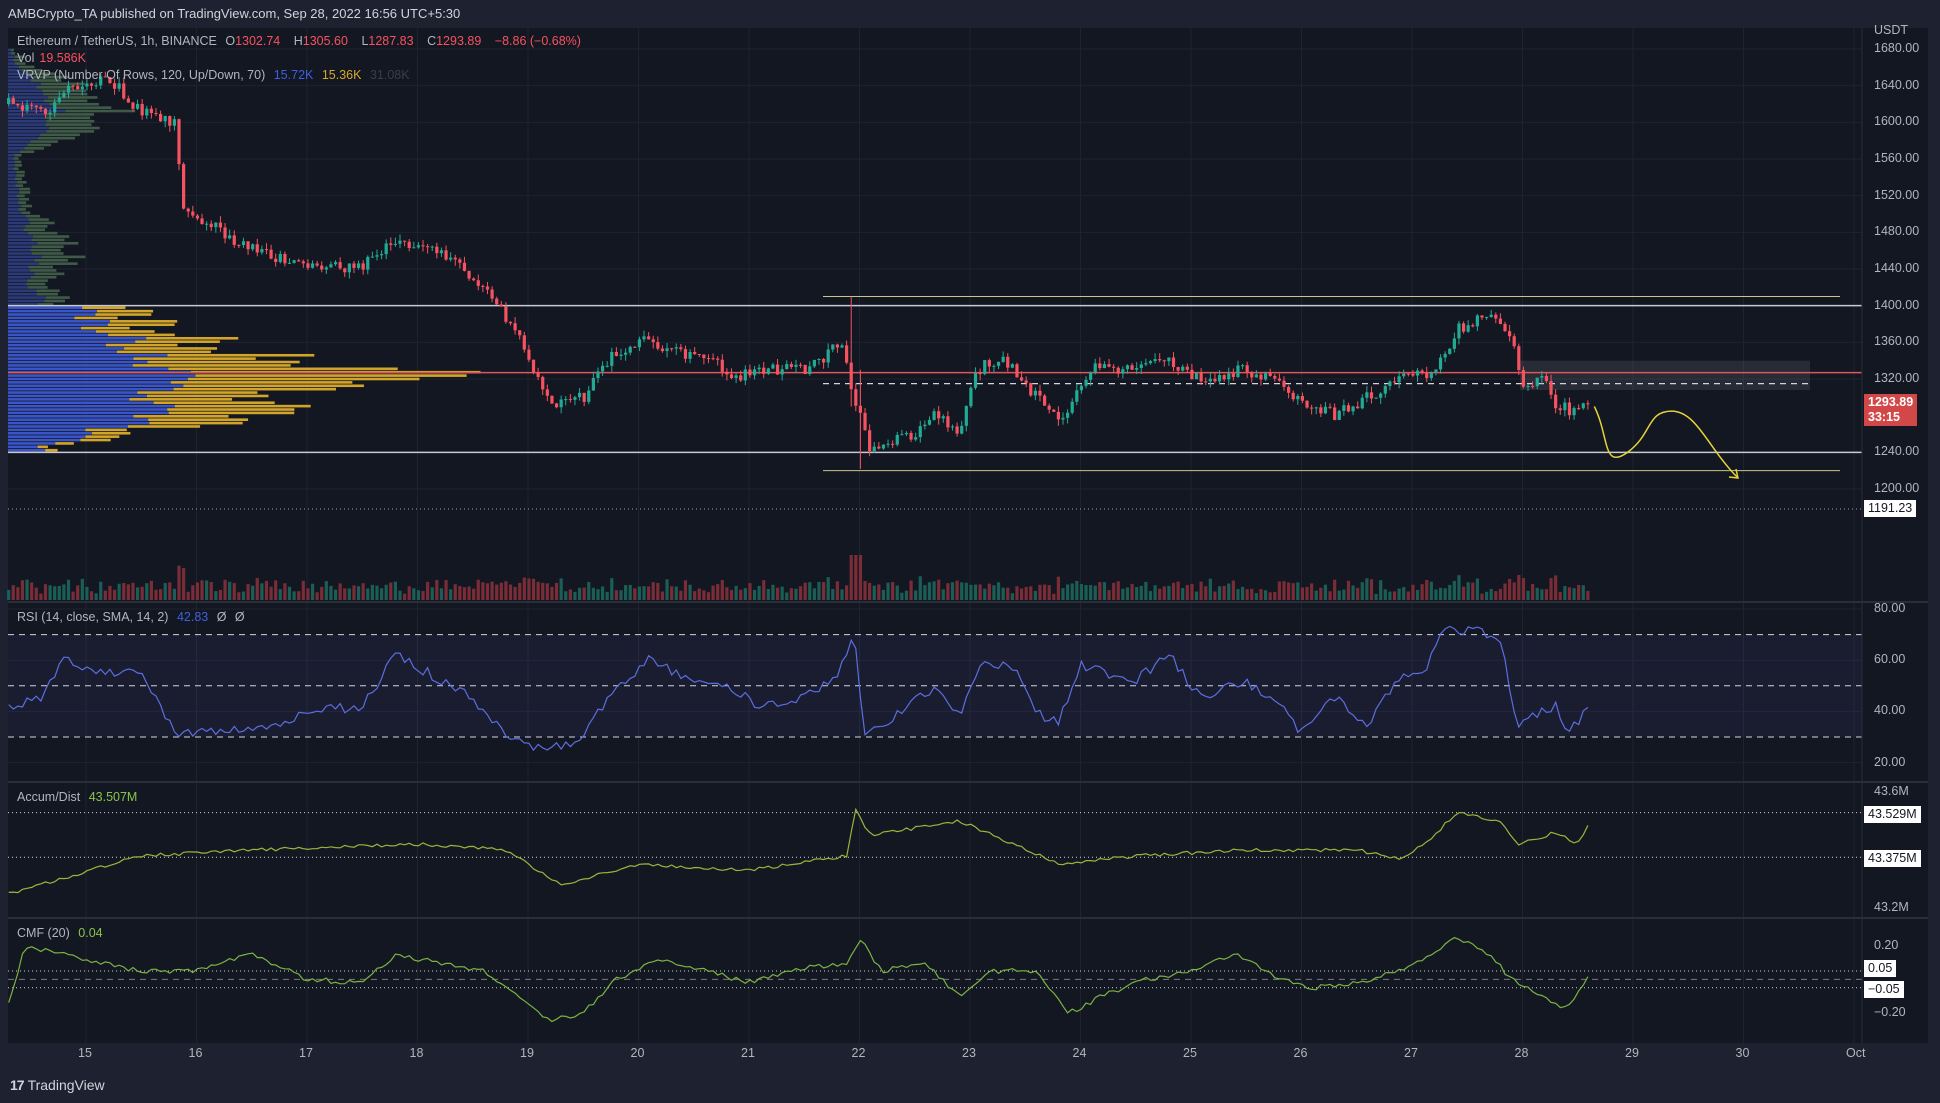 This screenshot has height=1103, width=1940. I want to click on date-tick-label: 28, so click(1521, 1053).